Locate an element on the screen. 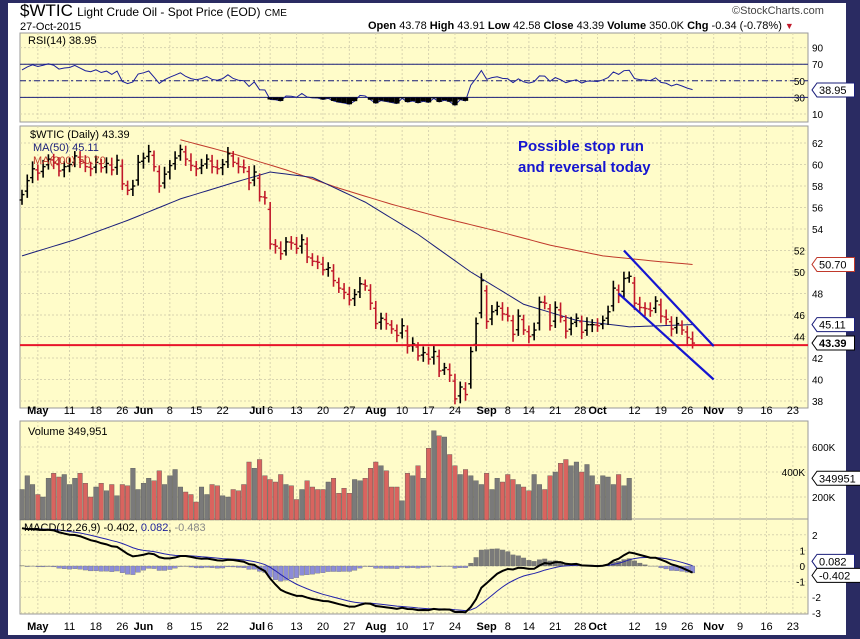 Image resolution: width=860 pixels, height=639 pixels. price-tick-label: 54 is located at coordinates (818, 230).